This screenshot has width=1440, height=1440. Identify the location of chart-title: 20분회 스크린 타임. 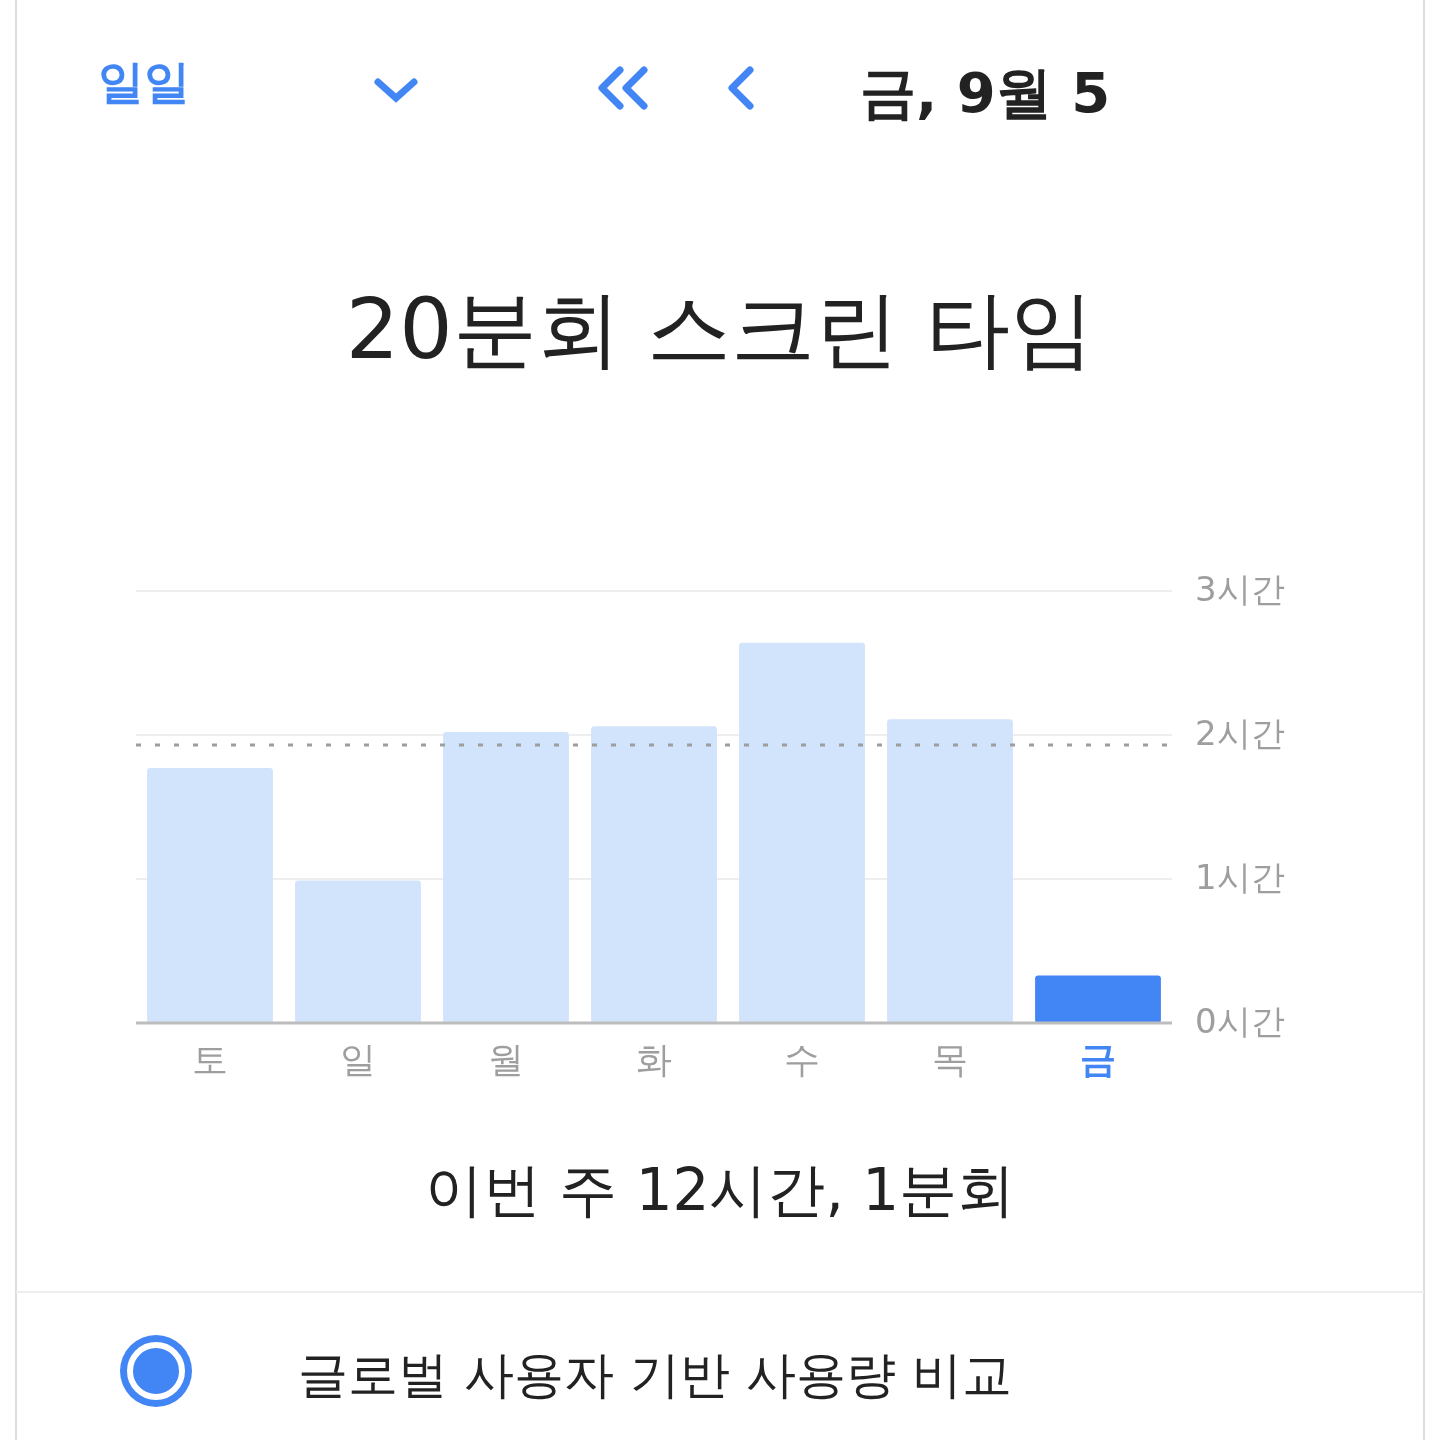
(720, 329).